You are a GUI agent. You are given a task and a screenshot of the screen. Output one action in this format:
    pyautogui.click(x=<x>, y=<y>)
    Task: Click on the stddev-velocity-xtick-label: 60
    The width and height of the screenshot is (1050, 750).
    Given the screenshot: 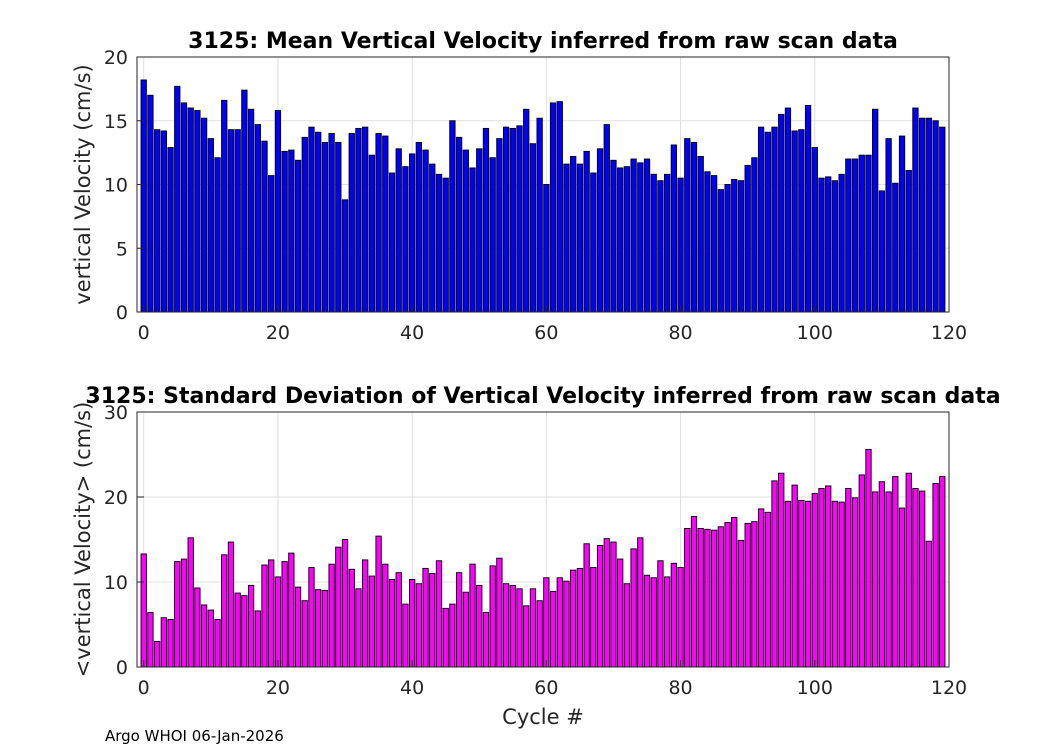 What is the action you would take?
    pyautogui.click(x=546, y=688)
    